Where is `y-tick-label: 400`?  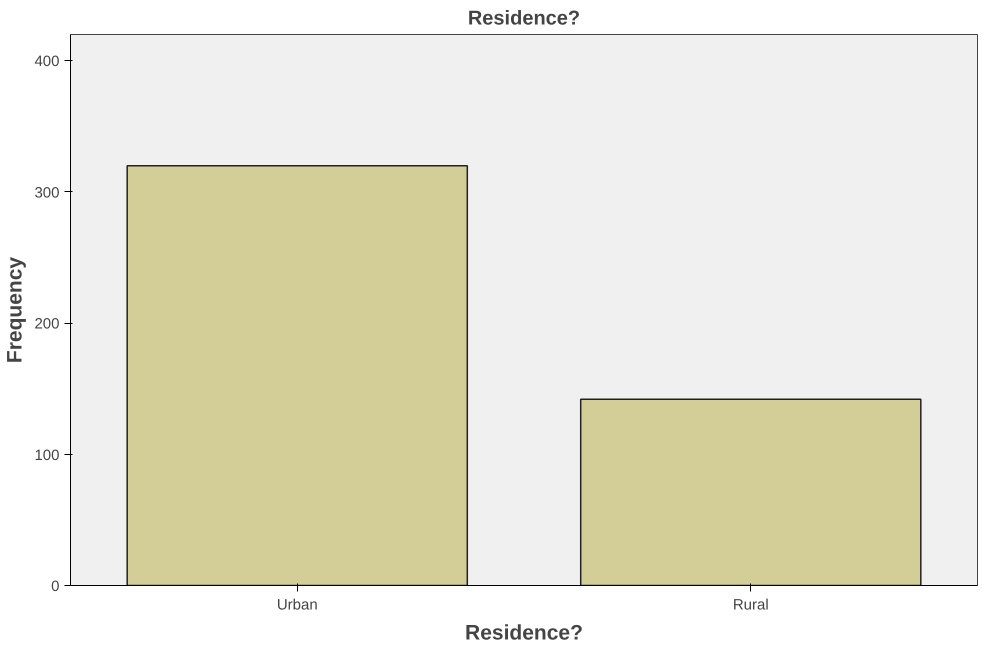 y-tick-label: 400 is located at coordinates (47, 61).